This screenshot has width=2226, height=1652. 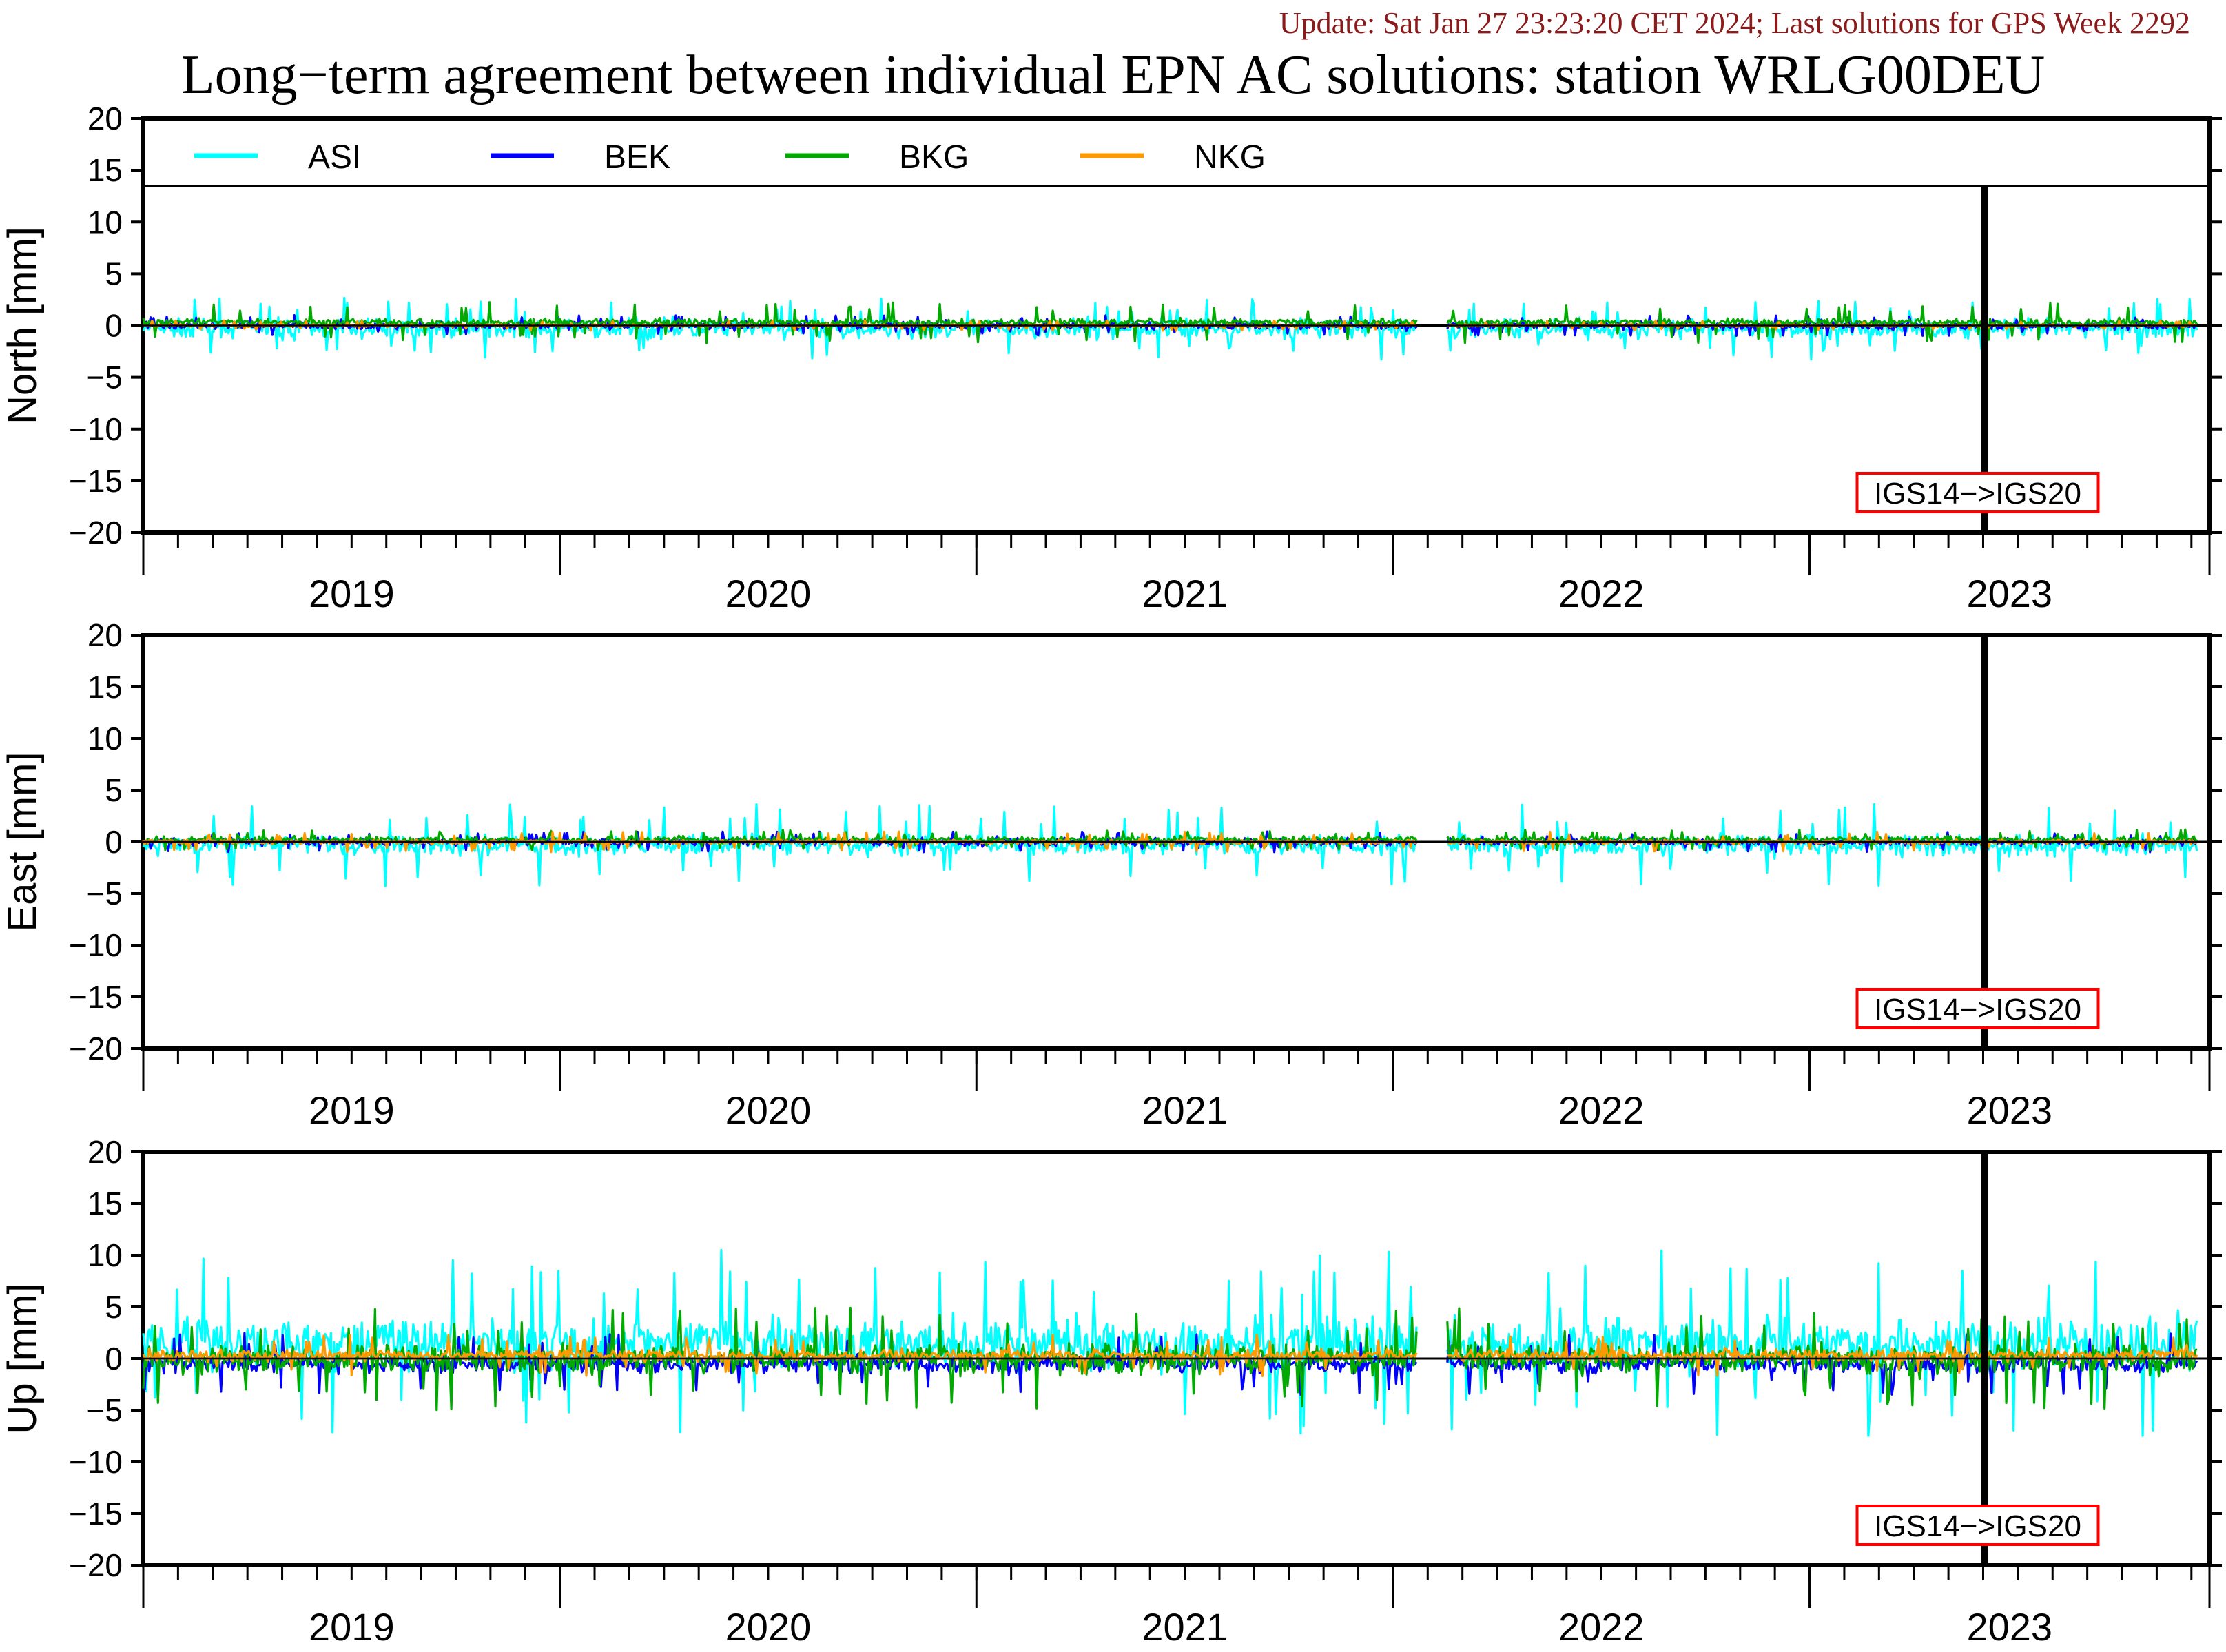 What do you see at coordinates (334, 157) in the screenshot?
I see `legend-label-asi: ASI` at bounding box center [334, 157].